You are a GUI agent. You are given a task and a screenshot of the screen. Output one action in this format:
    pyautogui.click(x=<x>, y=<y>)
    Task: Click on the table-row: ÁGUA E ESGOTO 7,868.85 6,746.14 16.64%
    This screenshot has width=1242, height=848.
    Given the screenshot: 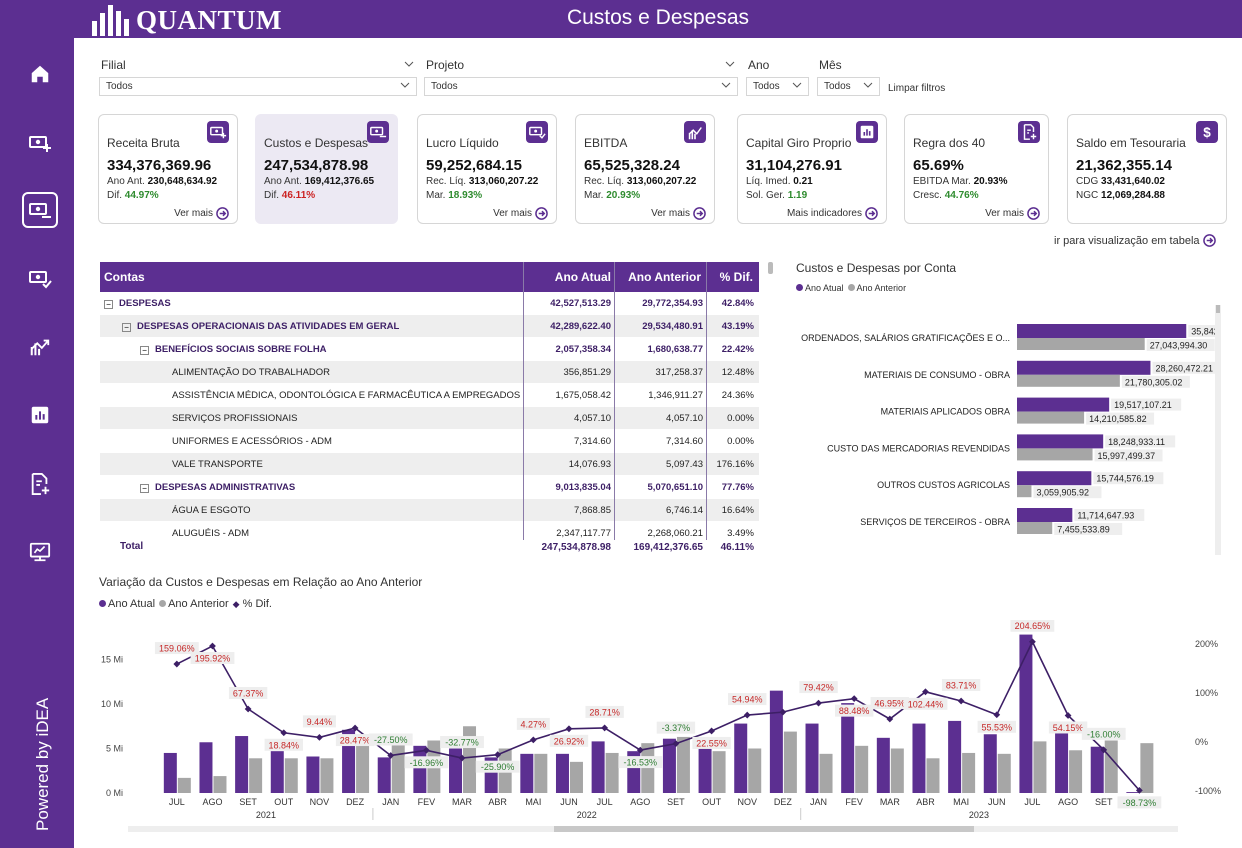 What is the action you would take?
    pyautogui.click(x=429, y=510)
    